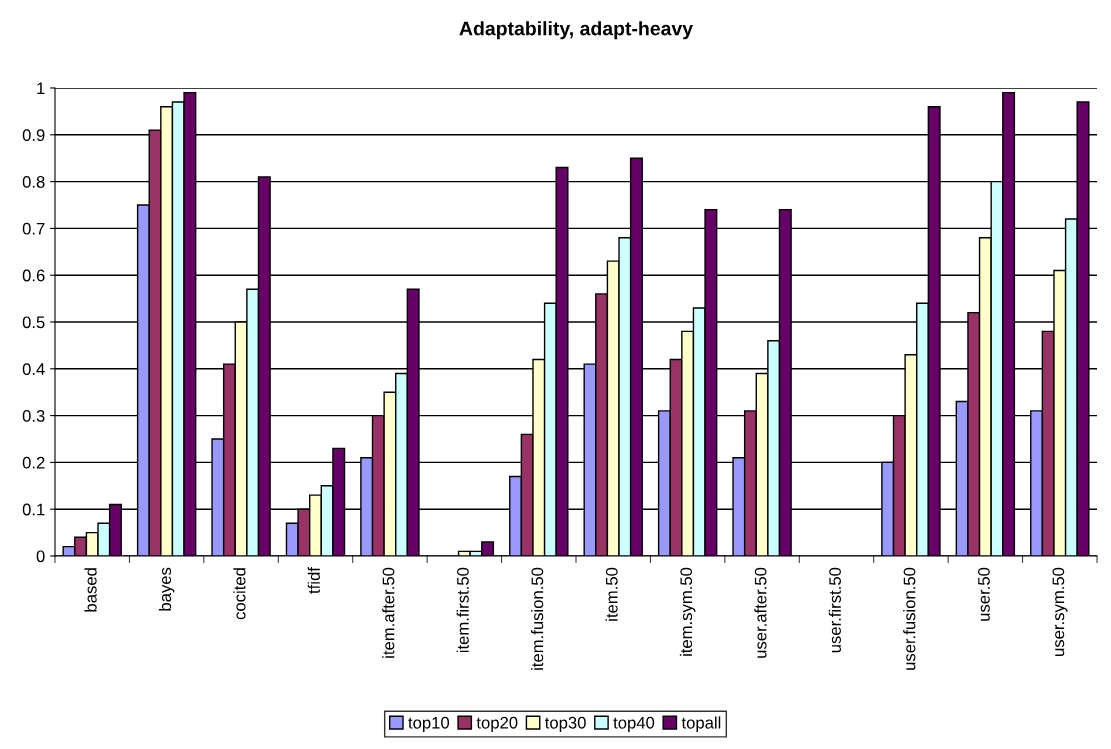 The width and height of the screenshot is (1111, 749). Describe the element at coordinates (760, 612) in the screenshot. I see `x-tick-label: user.after.50` at that location.